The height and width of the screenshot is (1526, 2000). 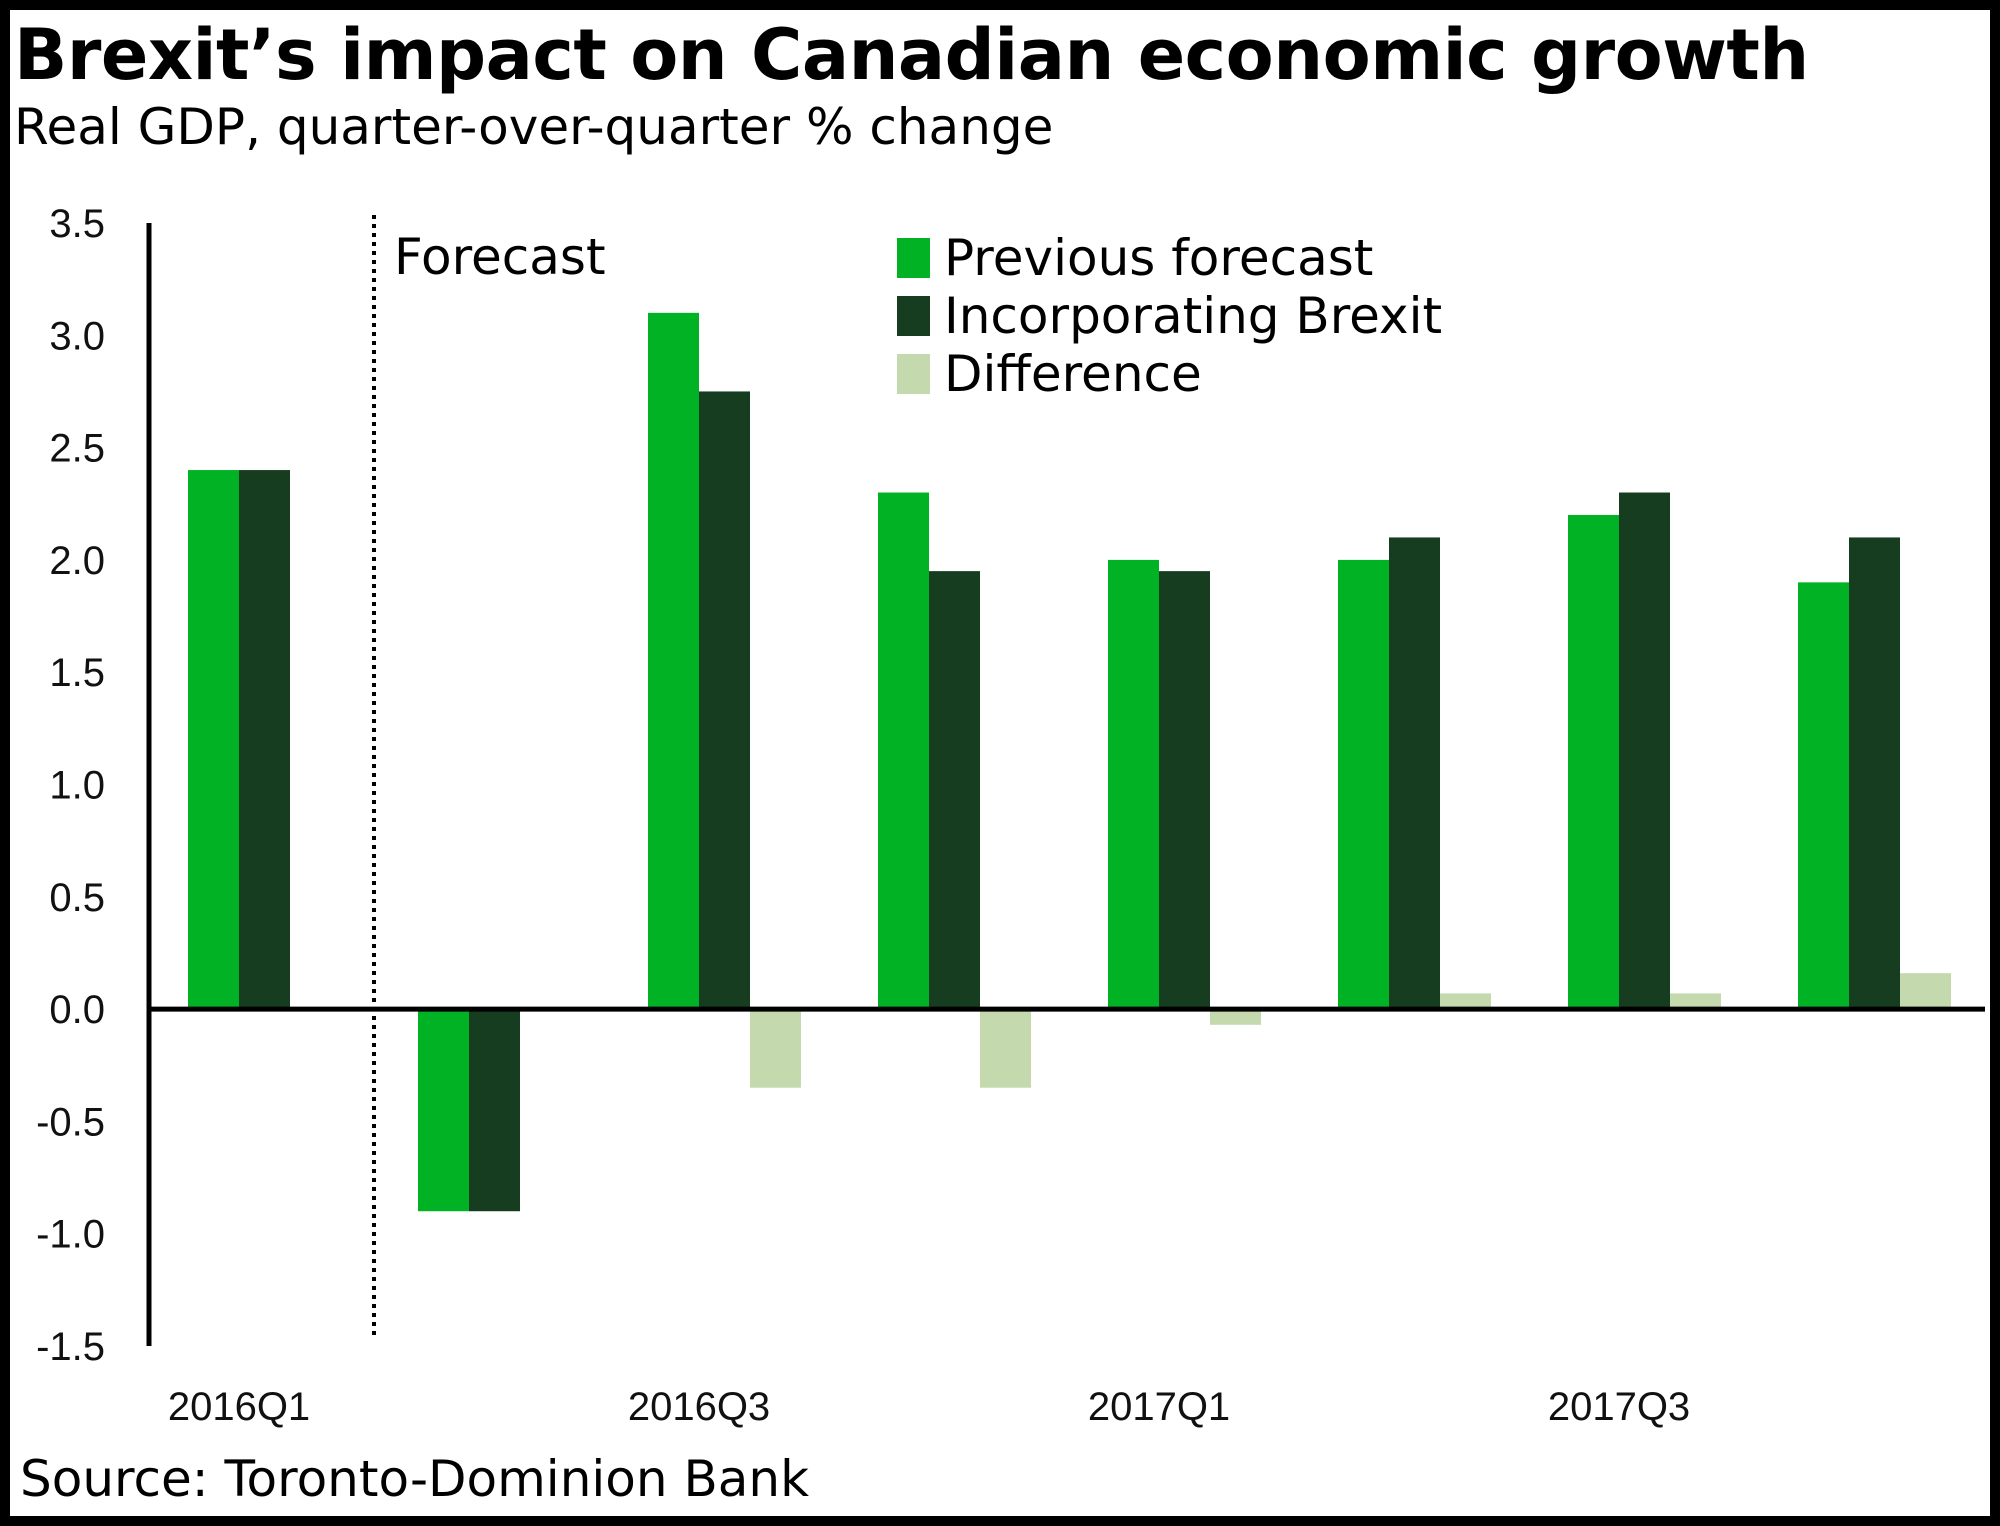 I want to click on y-tick-label: 1.5, so click(x=77, y=673).